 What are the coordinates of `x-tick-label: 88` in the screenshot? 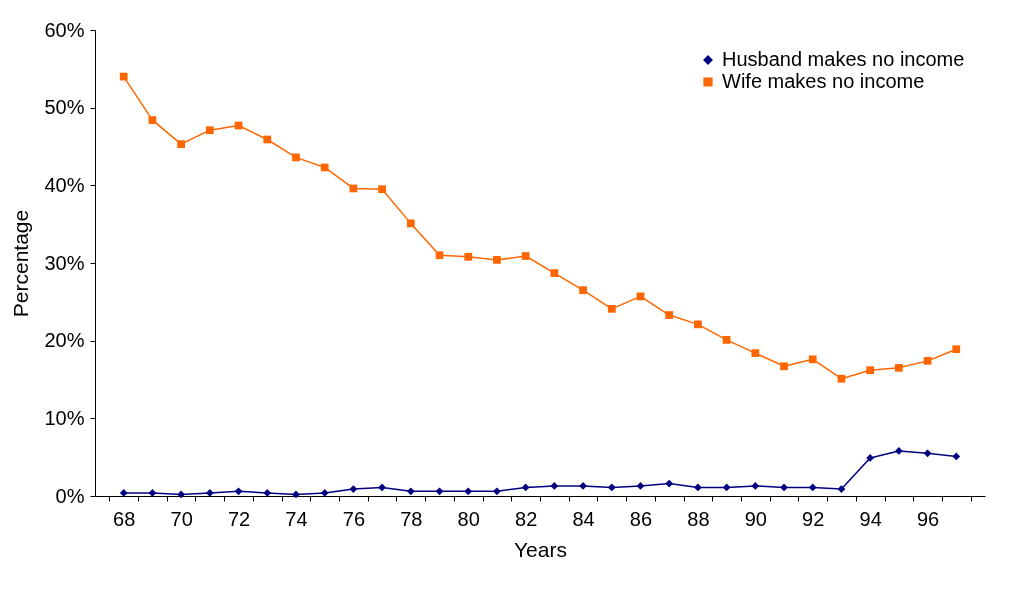 It's located at (698, 518).